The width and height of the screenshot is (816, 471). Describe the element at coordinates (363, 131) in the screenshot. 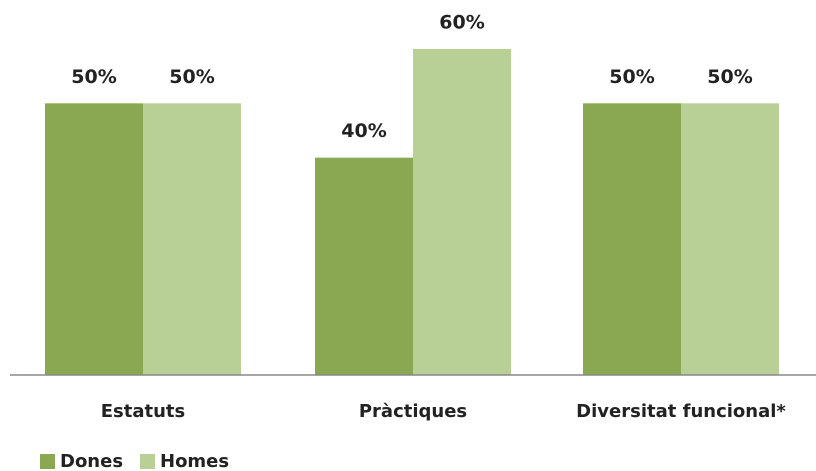

I see `data-label: 40%` at that location.